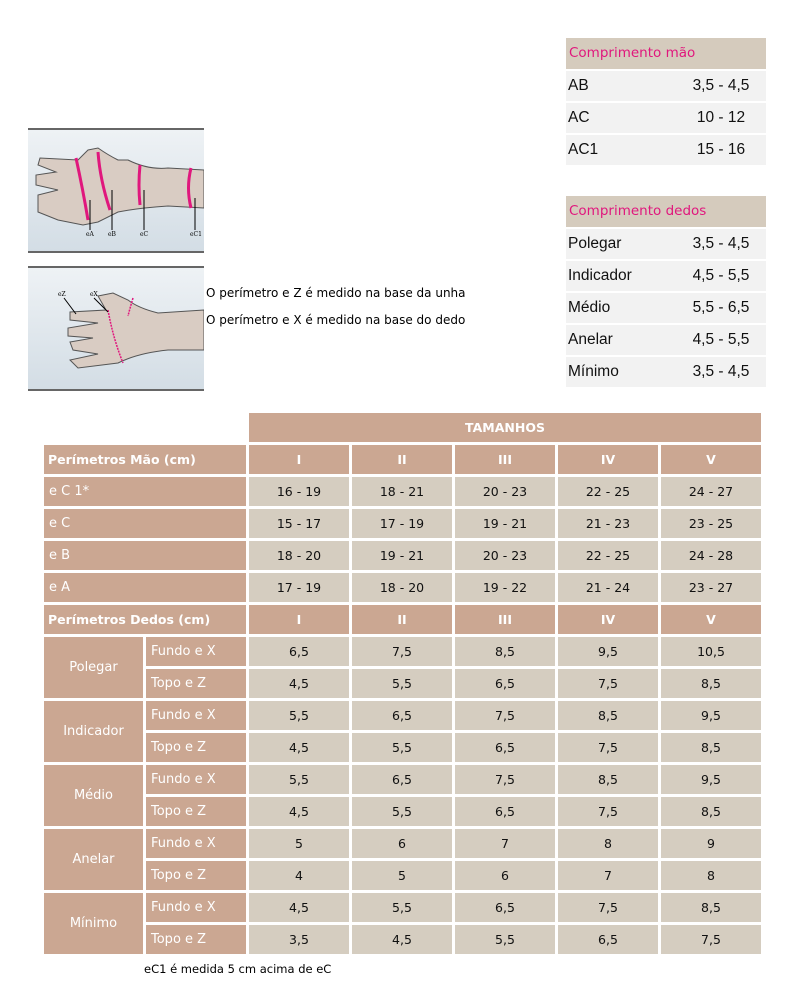  Describe the element at coordinates (336, 320) in the screenshot. I see `note-ex: O perímetro e X é medido na base do dedo` at that location.